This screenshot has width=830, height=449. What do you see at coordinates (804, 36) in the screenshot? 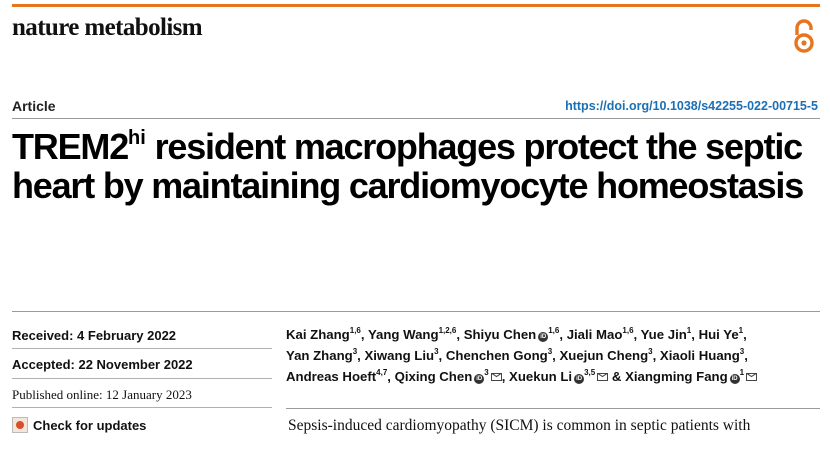
I see `open-access-icon` at bounding box center [804, 36].